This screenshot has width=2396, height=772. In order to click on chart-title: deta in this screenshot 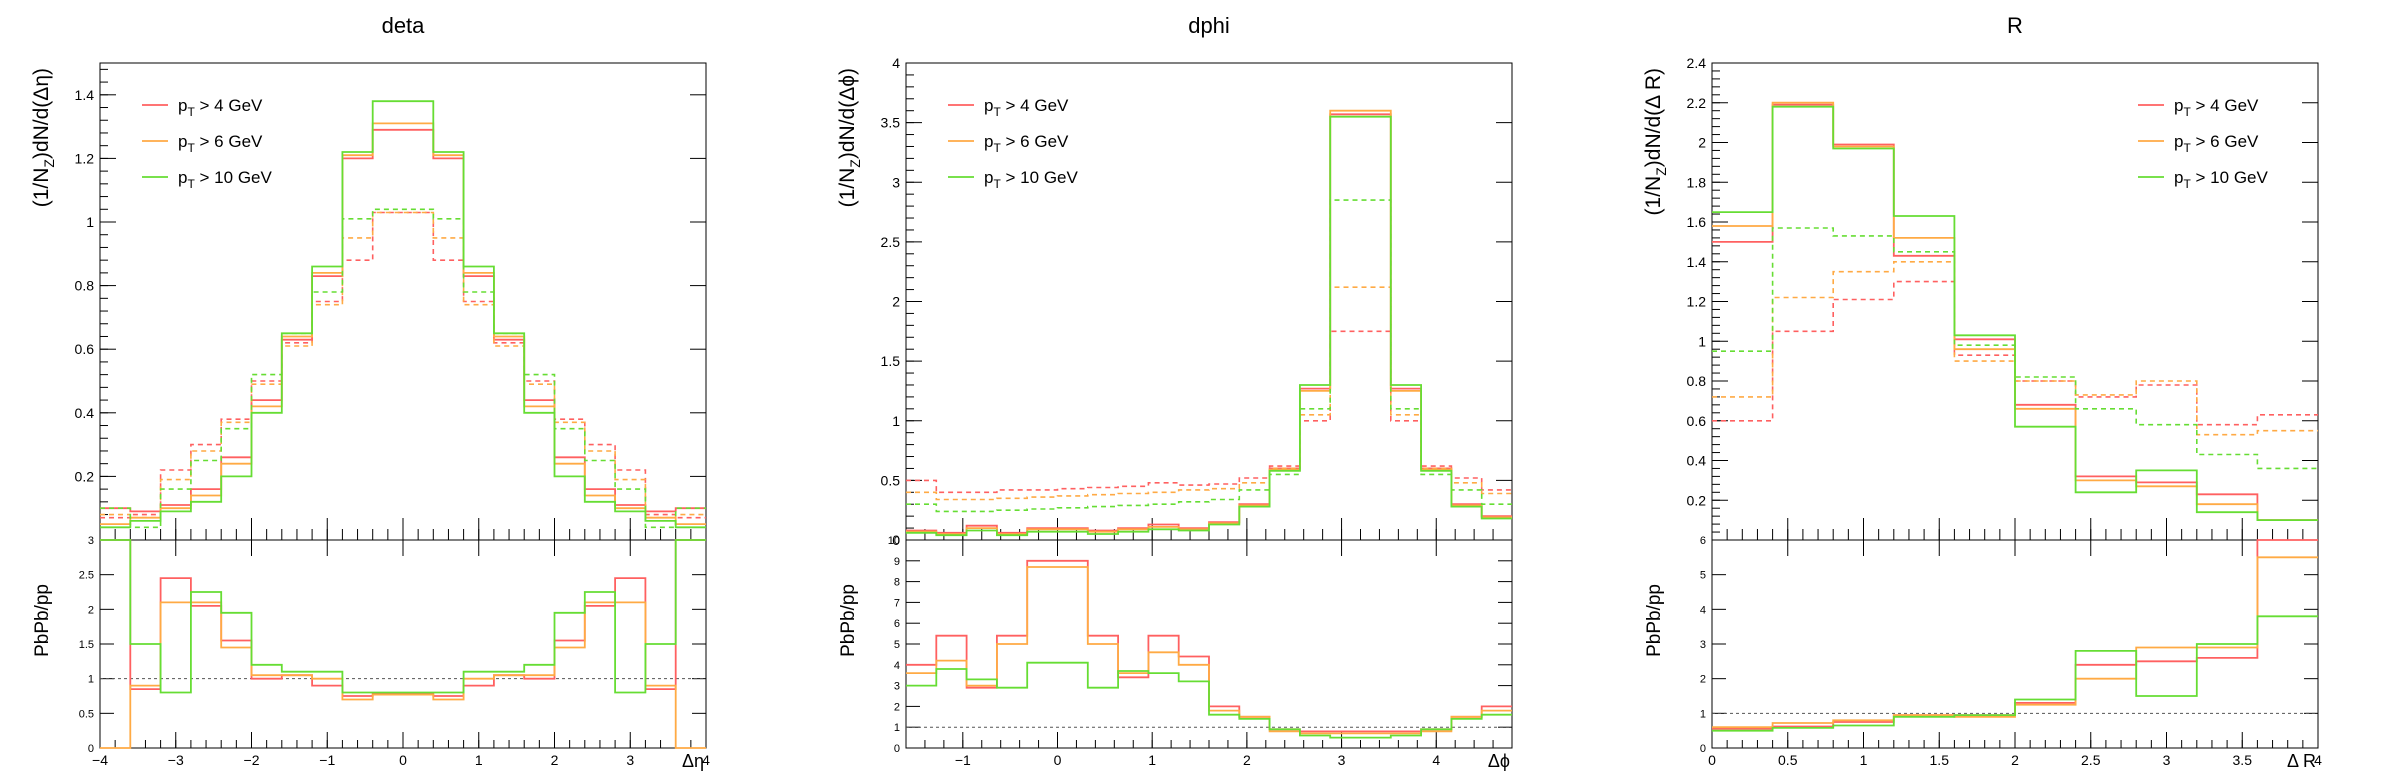, I will do `click(404, 25)`.